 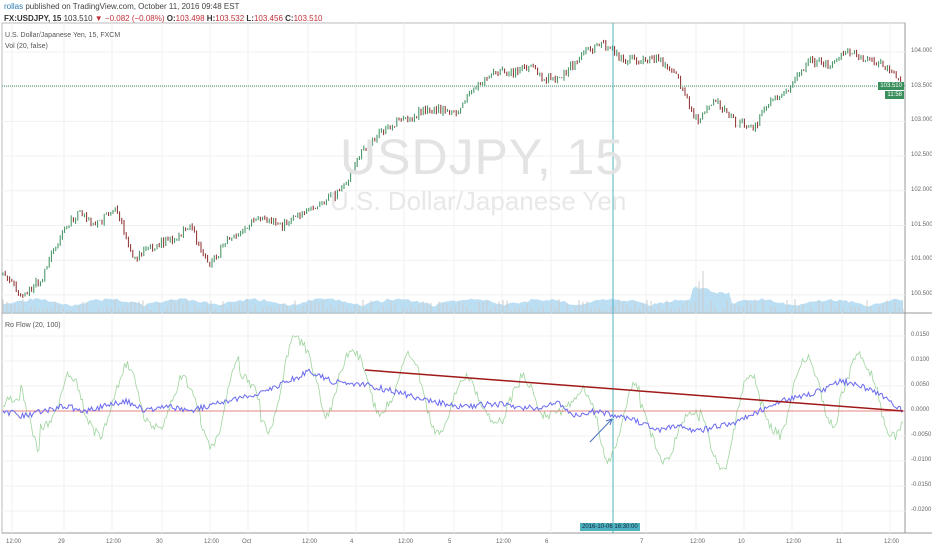 What do you see at coordinates (921, 120) in the screenshot?
I see `price-tick: 103.000` at bounding box center [921, 120].